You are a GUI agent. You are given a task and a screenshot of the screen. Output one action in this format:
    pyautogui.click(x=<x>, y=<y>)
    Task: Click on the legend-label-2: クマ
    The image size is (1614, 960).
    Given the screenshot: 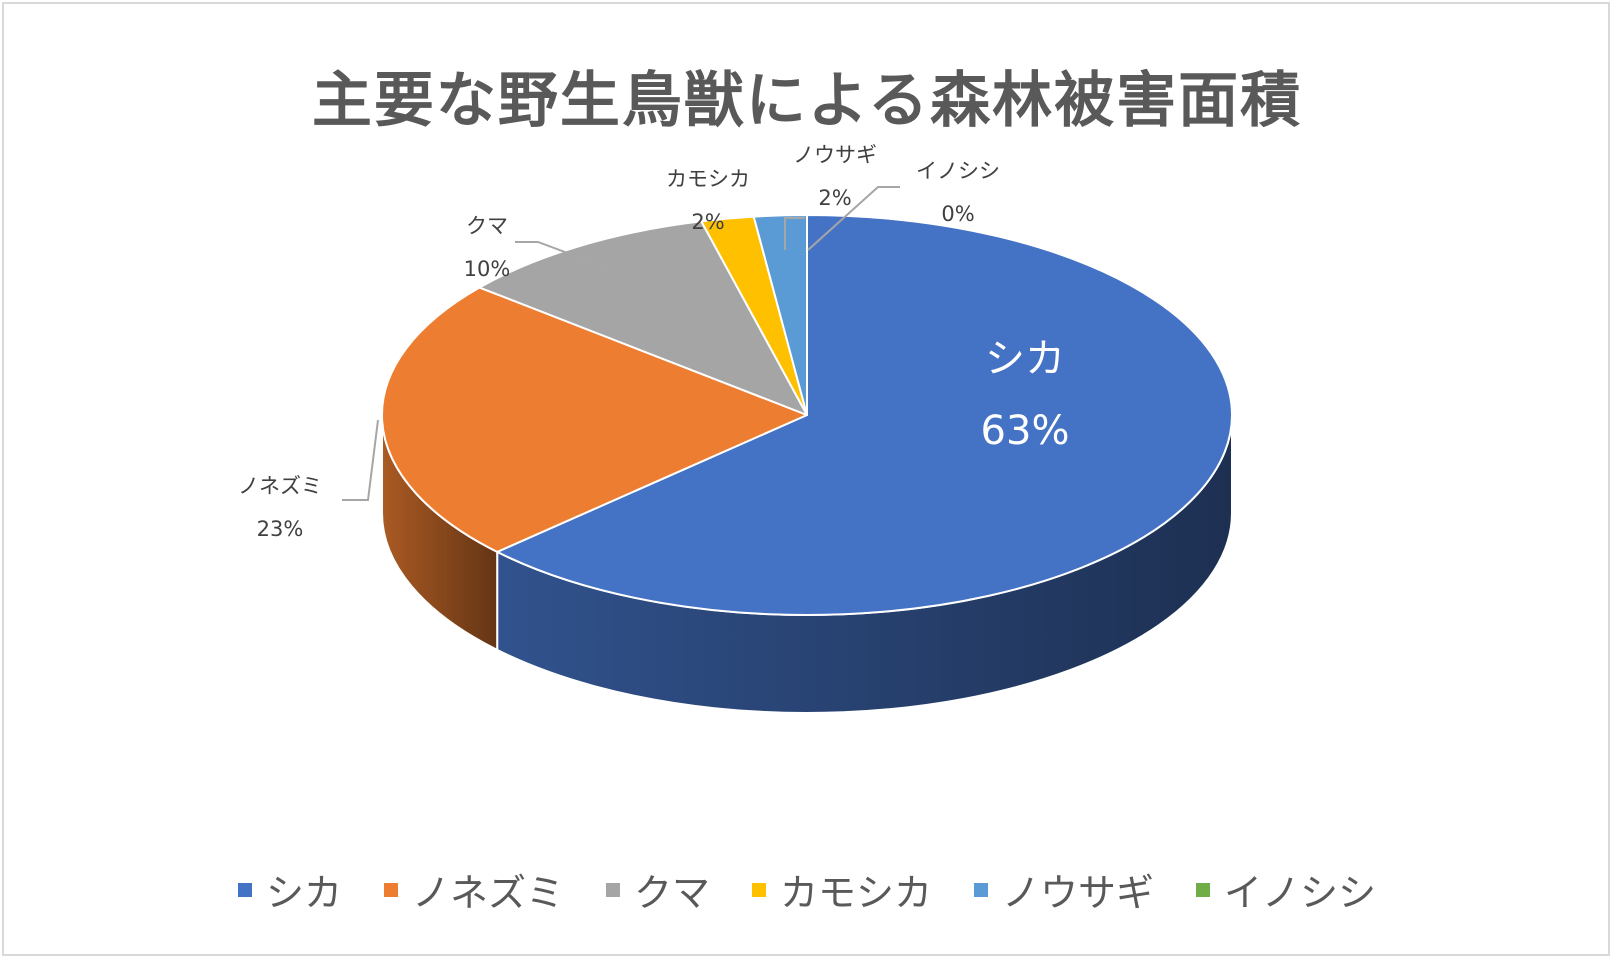 What is the action you would take?
    pyautogui.click(x=671, y=893)
    